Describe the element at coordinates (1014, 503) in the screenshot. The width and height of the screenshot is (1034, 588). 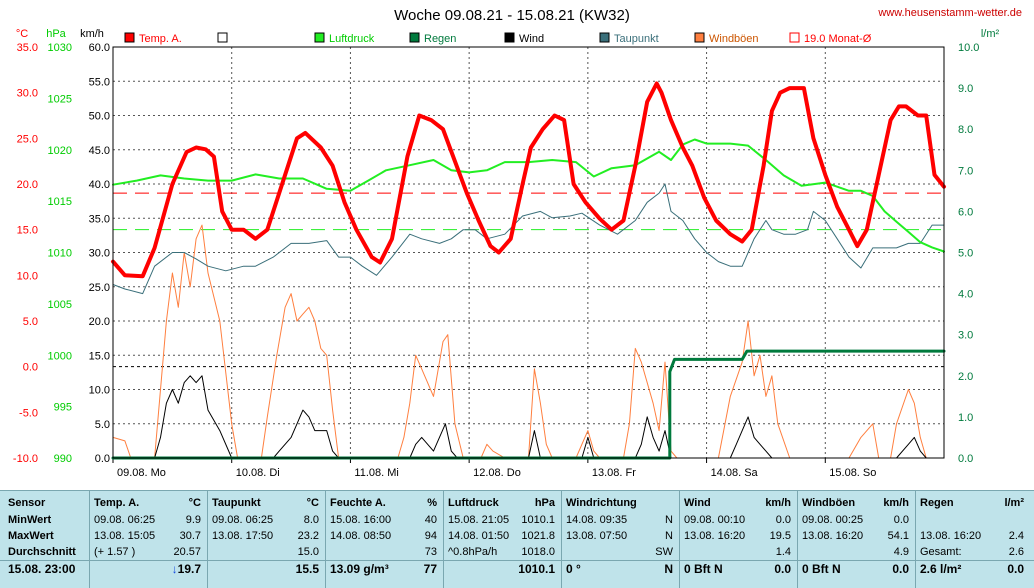
I see `table-value: l/m²` at that location.